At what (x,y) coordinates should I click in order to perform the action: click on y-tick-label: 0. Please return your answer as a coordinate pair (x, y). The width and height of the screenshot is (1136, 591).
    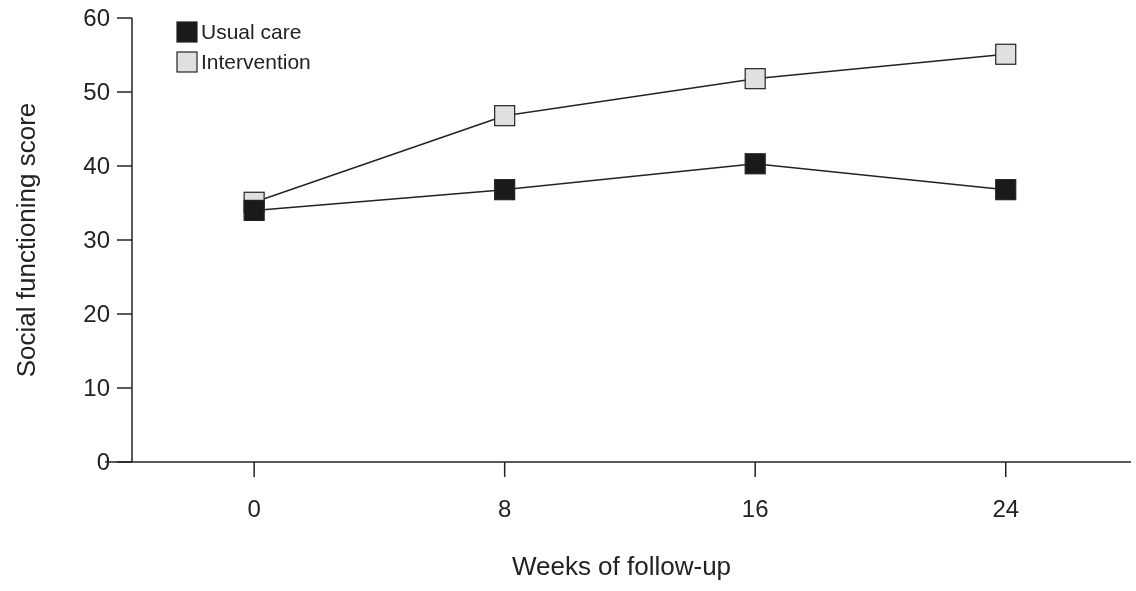
    Looking at the image, I should click on (103, 462).